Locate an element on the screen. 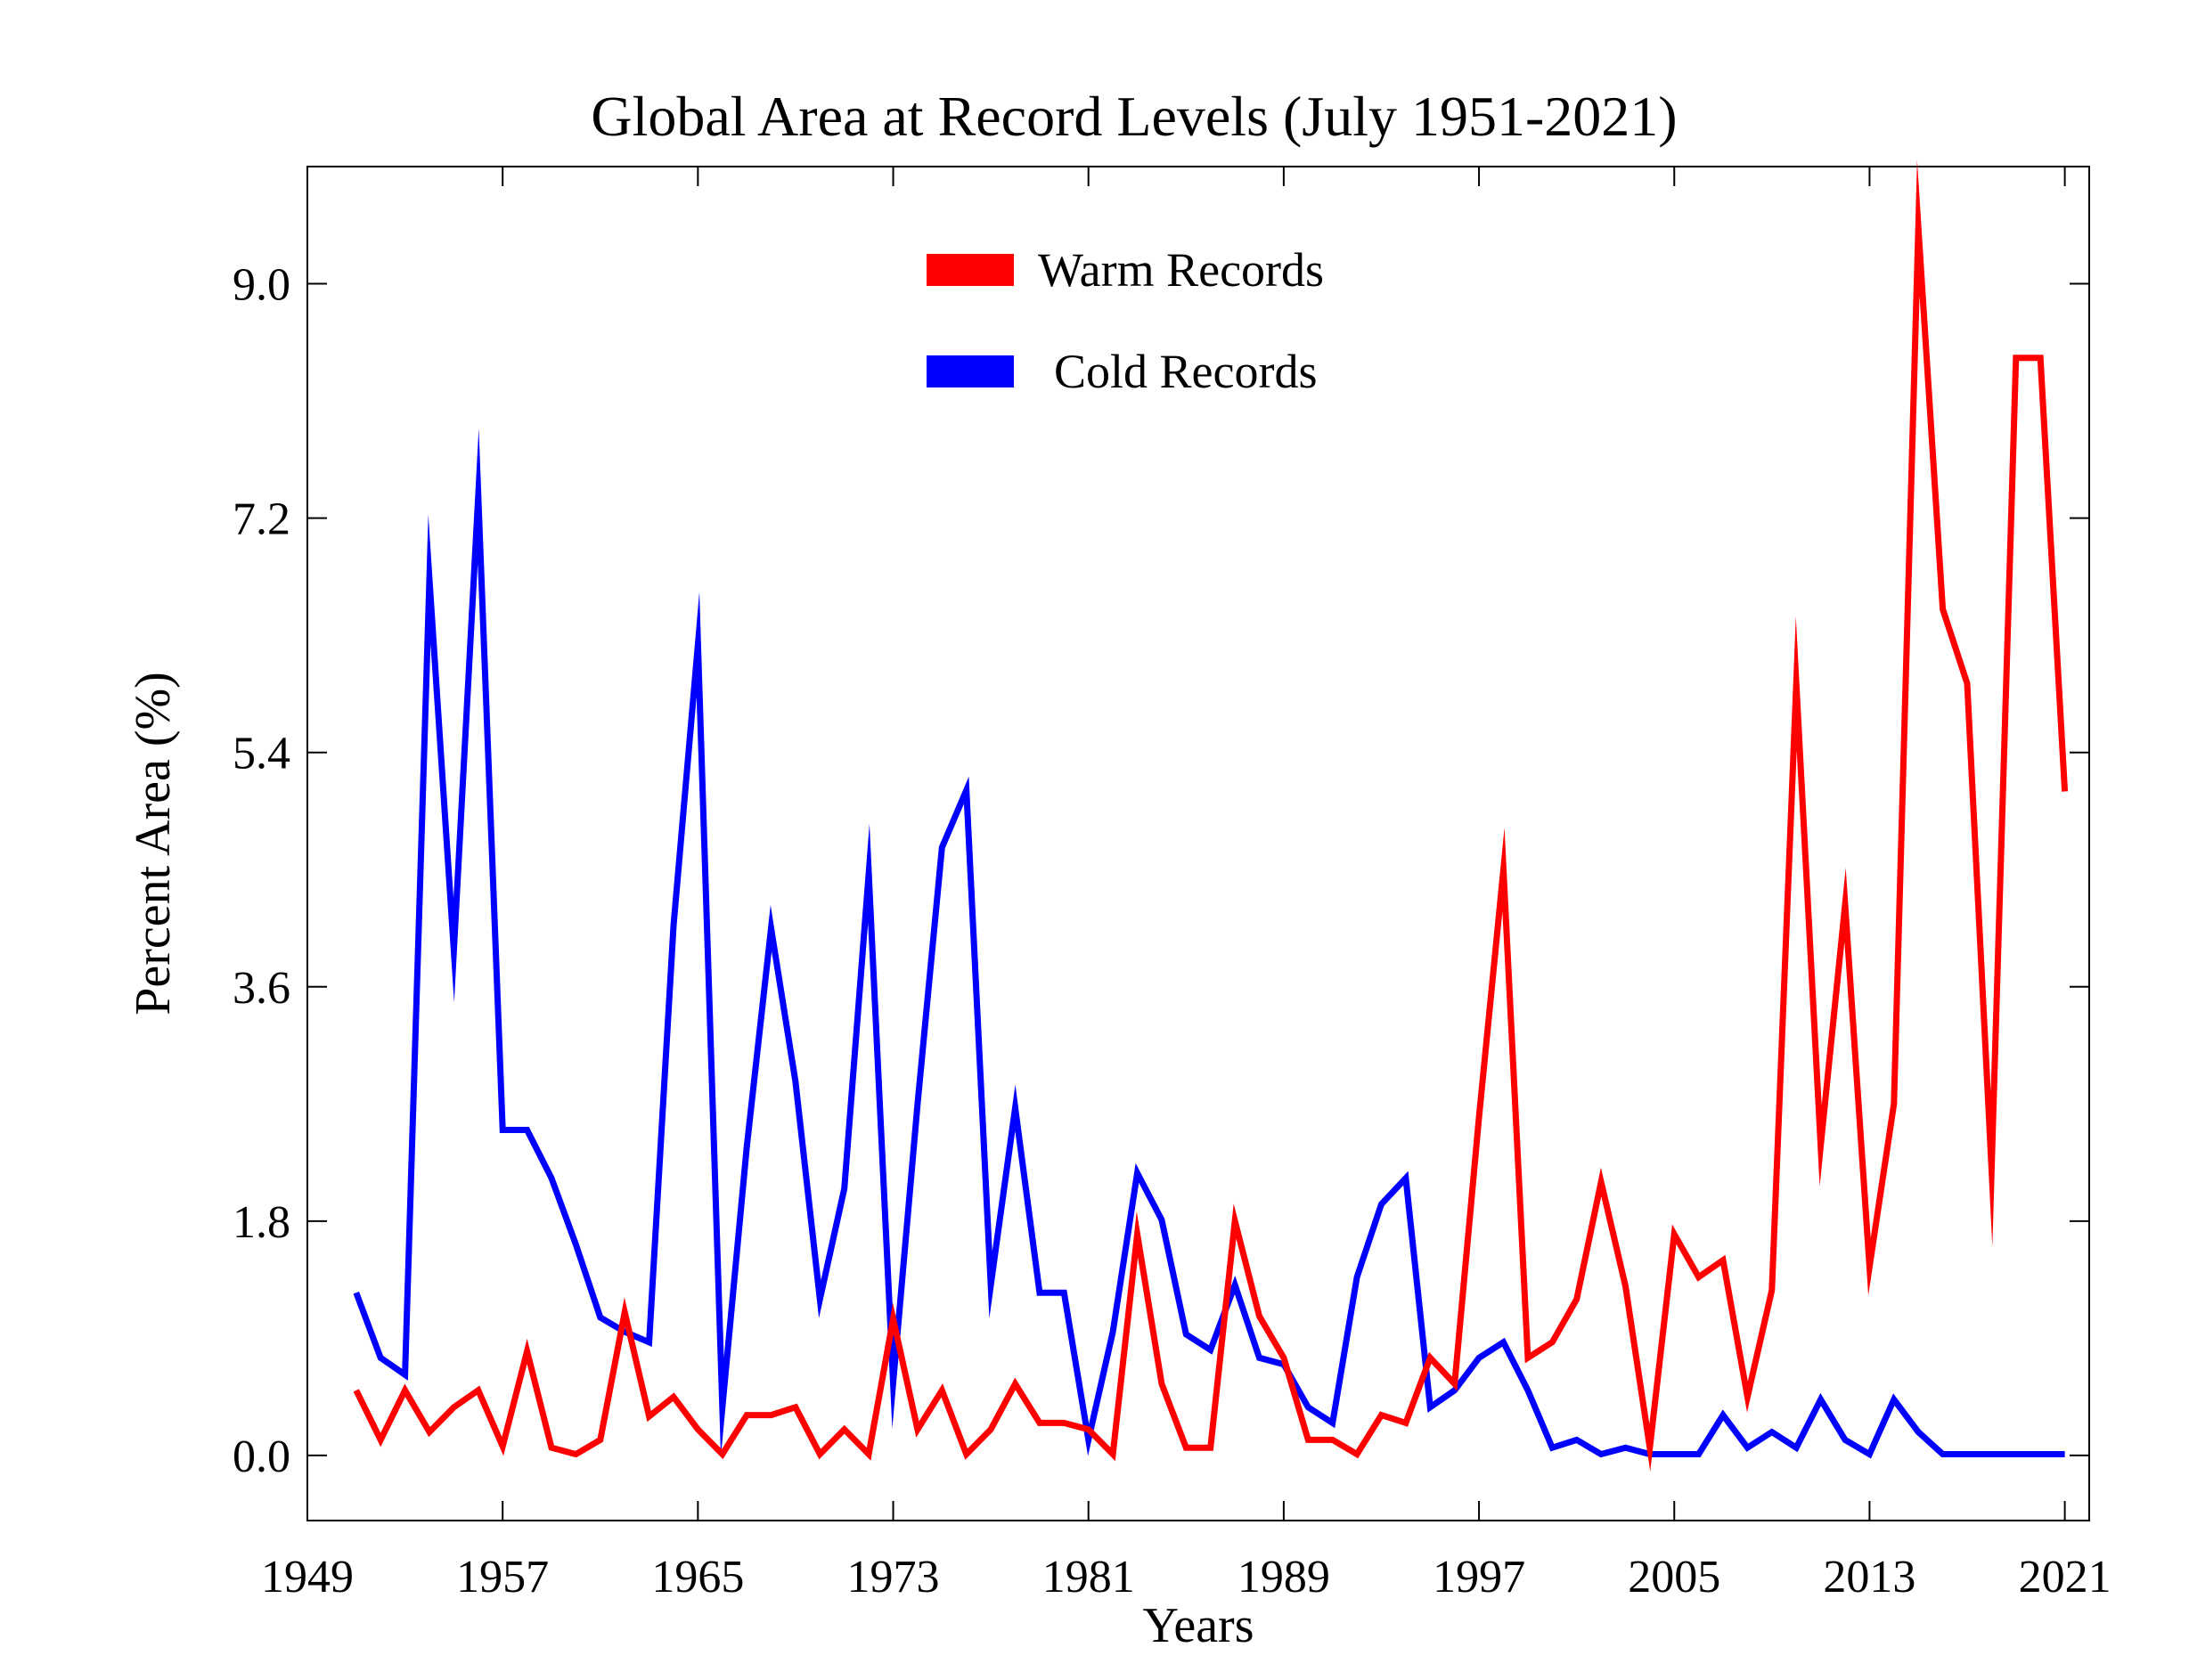  x-tick-label: 1949 is located at coordinates (307, 1578).